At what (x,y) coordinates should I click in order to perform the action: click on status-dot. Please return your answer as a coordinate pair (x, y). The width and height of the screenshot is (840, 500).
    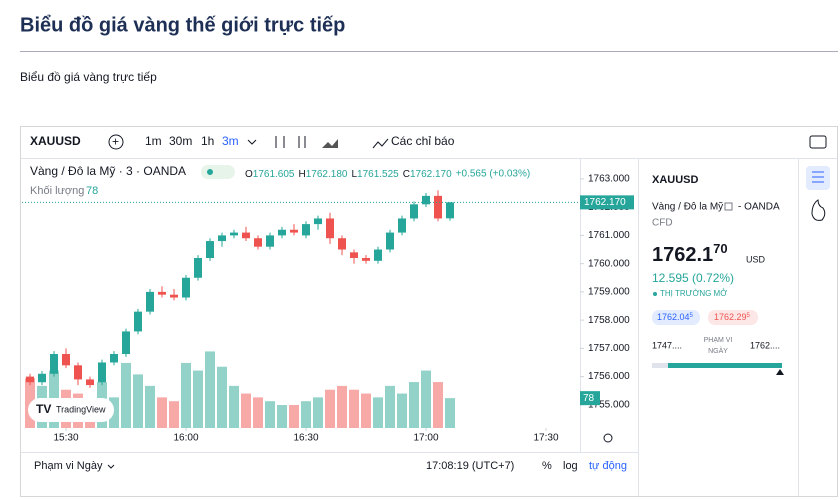
    Looking at the image, I should click on (655, 294).